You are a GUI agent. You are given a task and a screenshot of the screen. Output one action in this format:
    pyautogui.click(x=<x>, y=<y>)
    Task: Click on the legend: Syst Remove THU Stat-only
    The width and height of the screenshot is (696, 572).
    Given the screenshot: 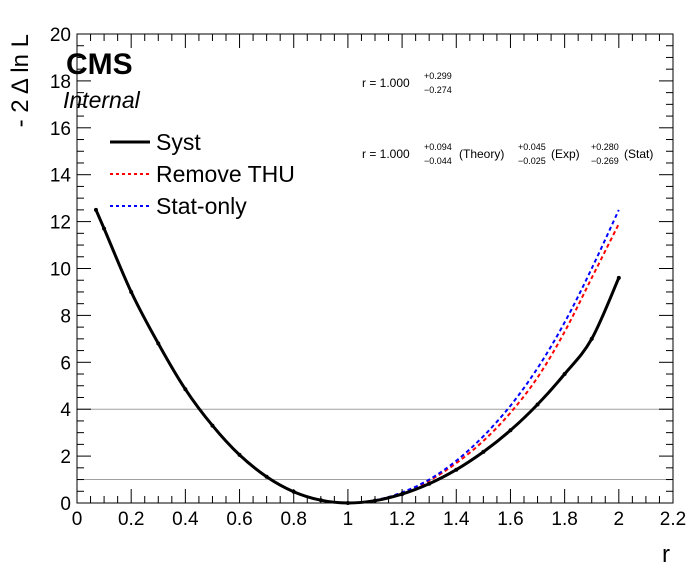 What is the action you would take?
    pyautogui.click(x=202, y=174)
    